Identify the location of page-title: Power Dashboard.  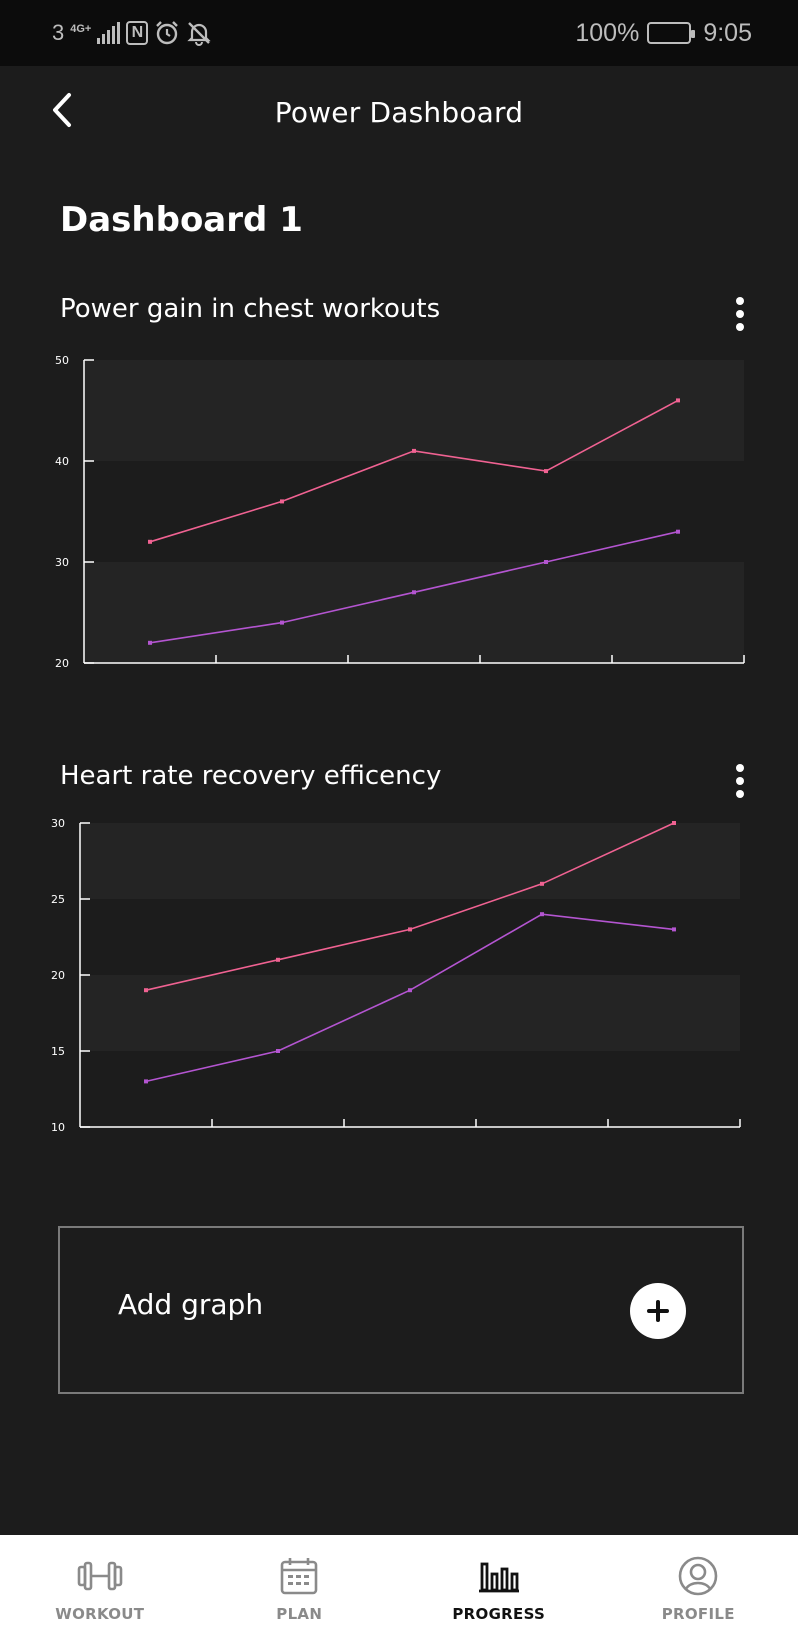
(399, 112).